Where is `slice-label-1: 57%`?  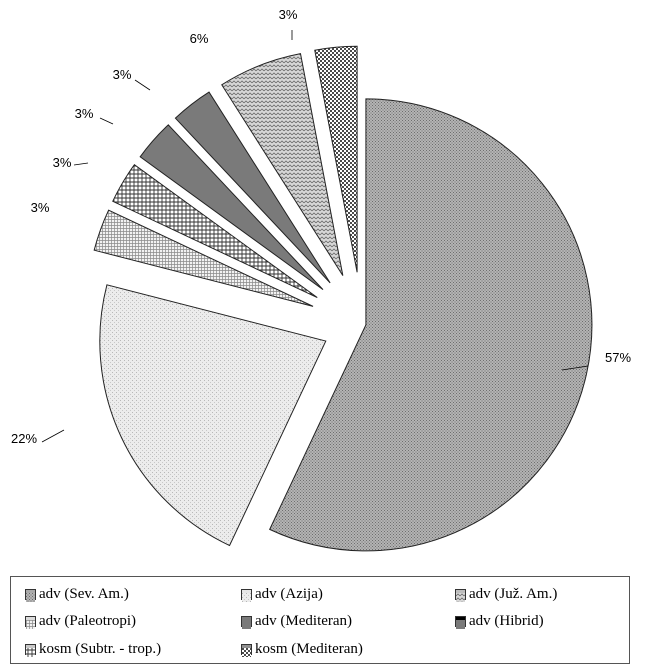 slice-label-1: 57% is located at coordinates (618, 357).